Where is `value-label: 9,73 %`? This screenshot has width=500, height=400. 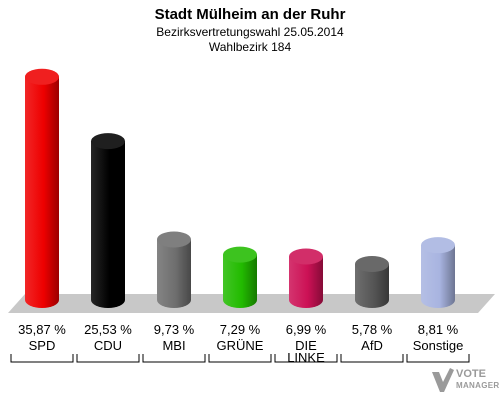 value-label: 9,73 % is located at coordinates (174, 329).